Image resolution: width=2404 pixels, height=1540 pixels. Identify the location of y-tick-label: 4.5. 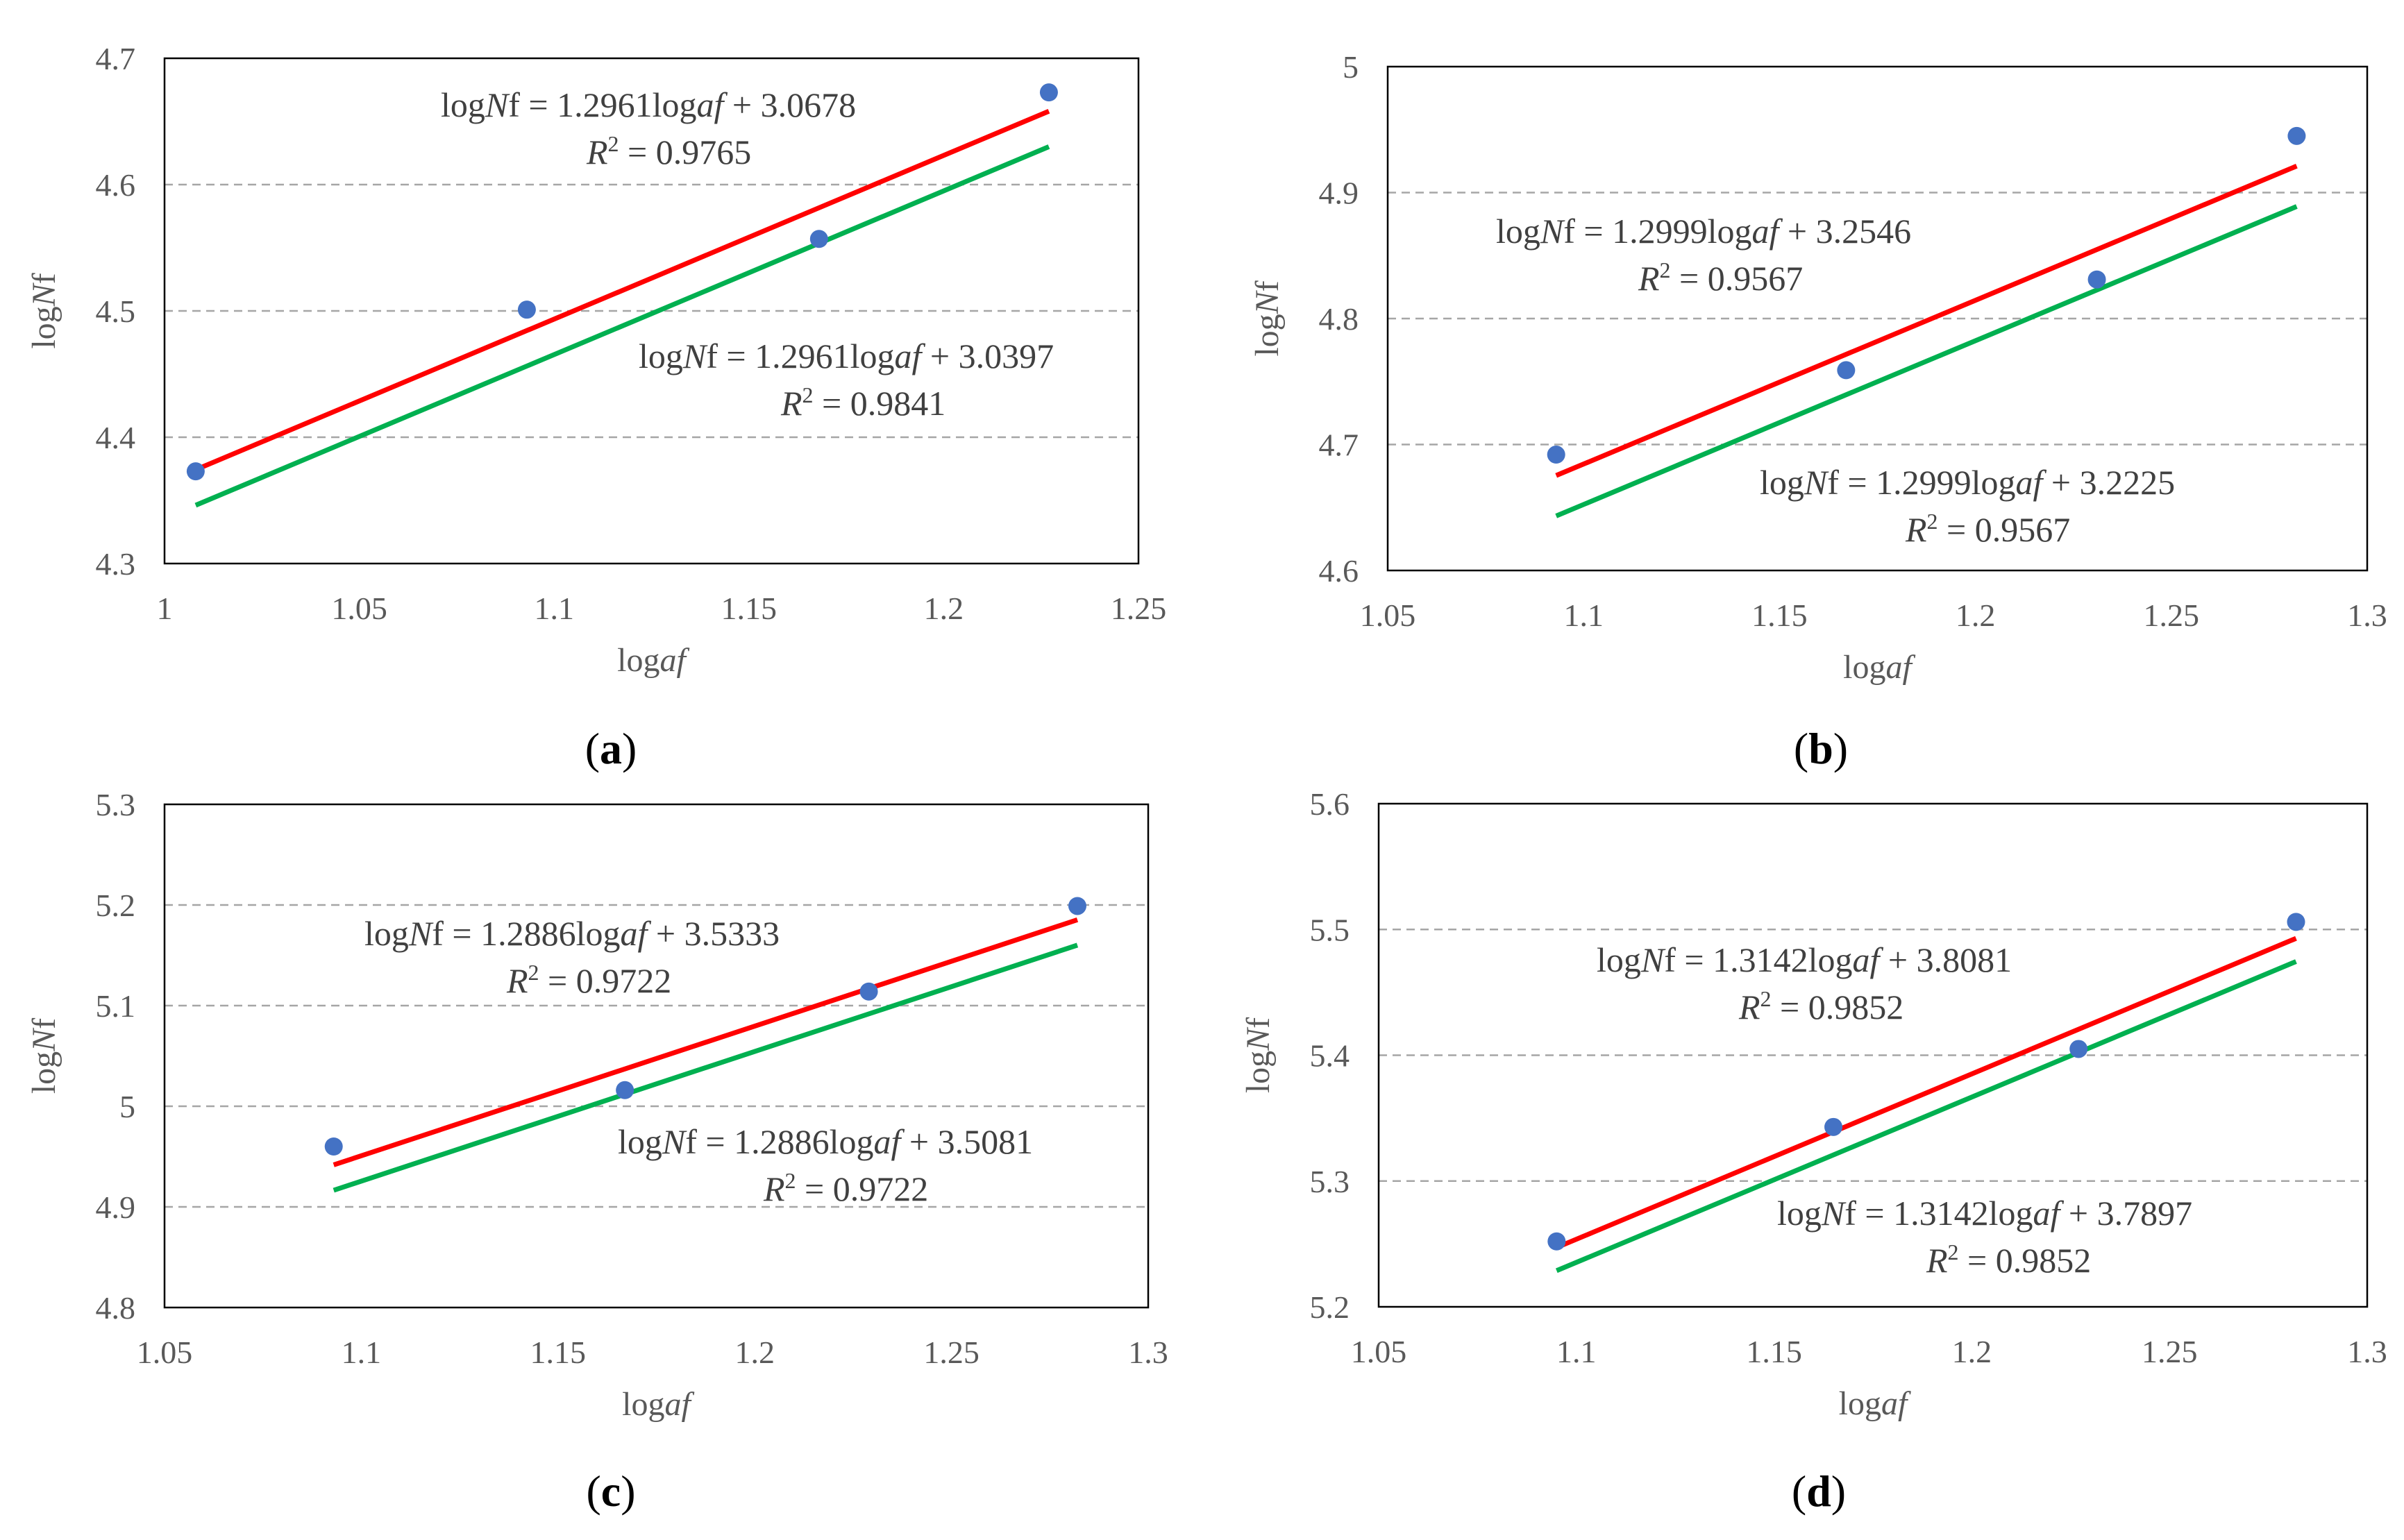
(116, 311).